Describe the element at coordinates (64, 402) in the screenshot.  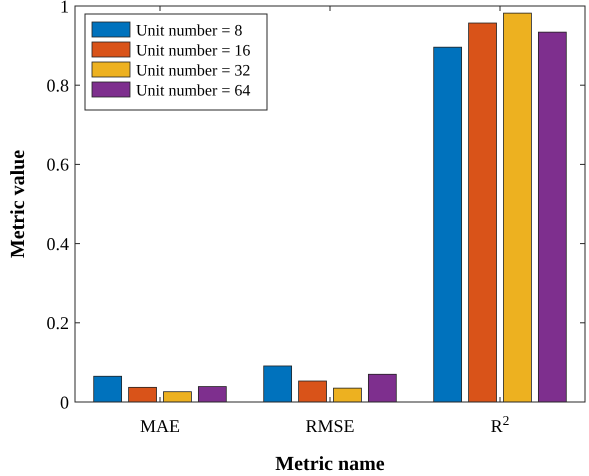
I see `y-tick-label: 0` at that location.